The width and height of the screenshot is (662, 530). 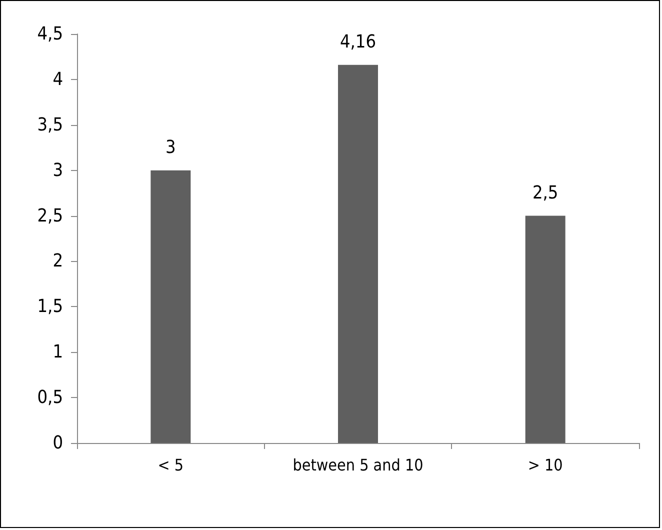 I want to click on y-tick-label: 4,5, so click(x=50, y=34).